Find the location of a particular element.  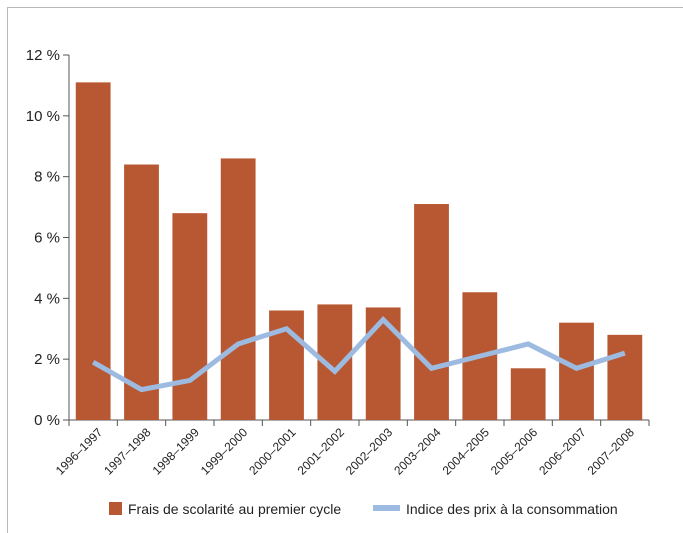

y-axis: 0 % 2 % 4 % 6 % 8 % 10 % 12 % is located at coordinates (48, 238).